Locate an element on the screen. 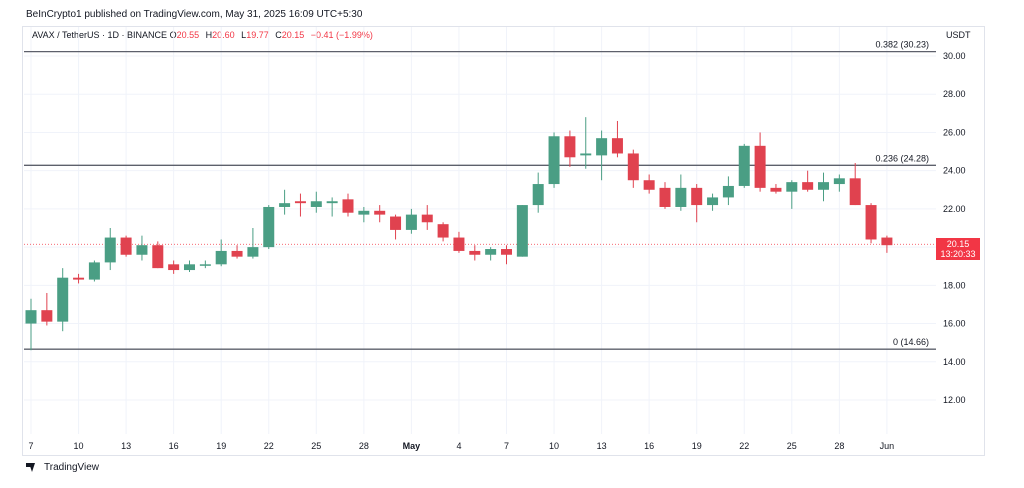  countdown-value: 13:20:33 is located at coordinates (958, 254).